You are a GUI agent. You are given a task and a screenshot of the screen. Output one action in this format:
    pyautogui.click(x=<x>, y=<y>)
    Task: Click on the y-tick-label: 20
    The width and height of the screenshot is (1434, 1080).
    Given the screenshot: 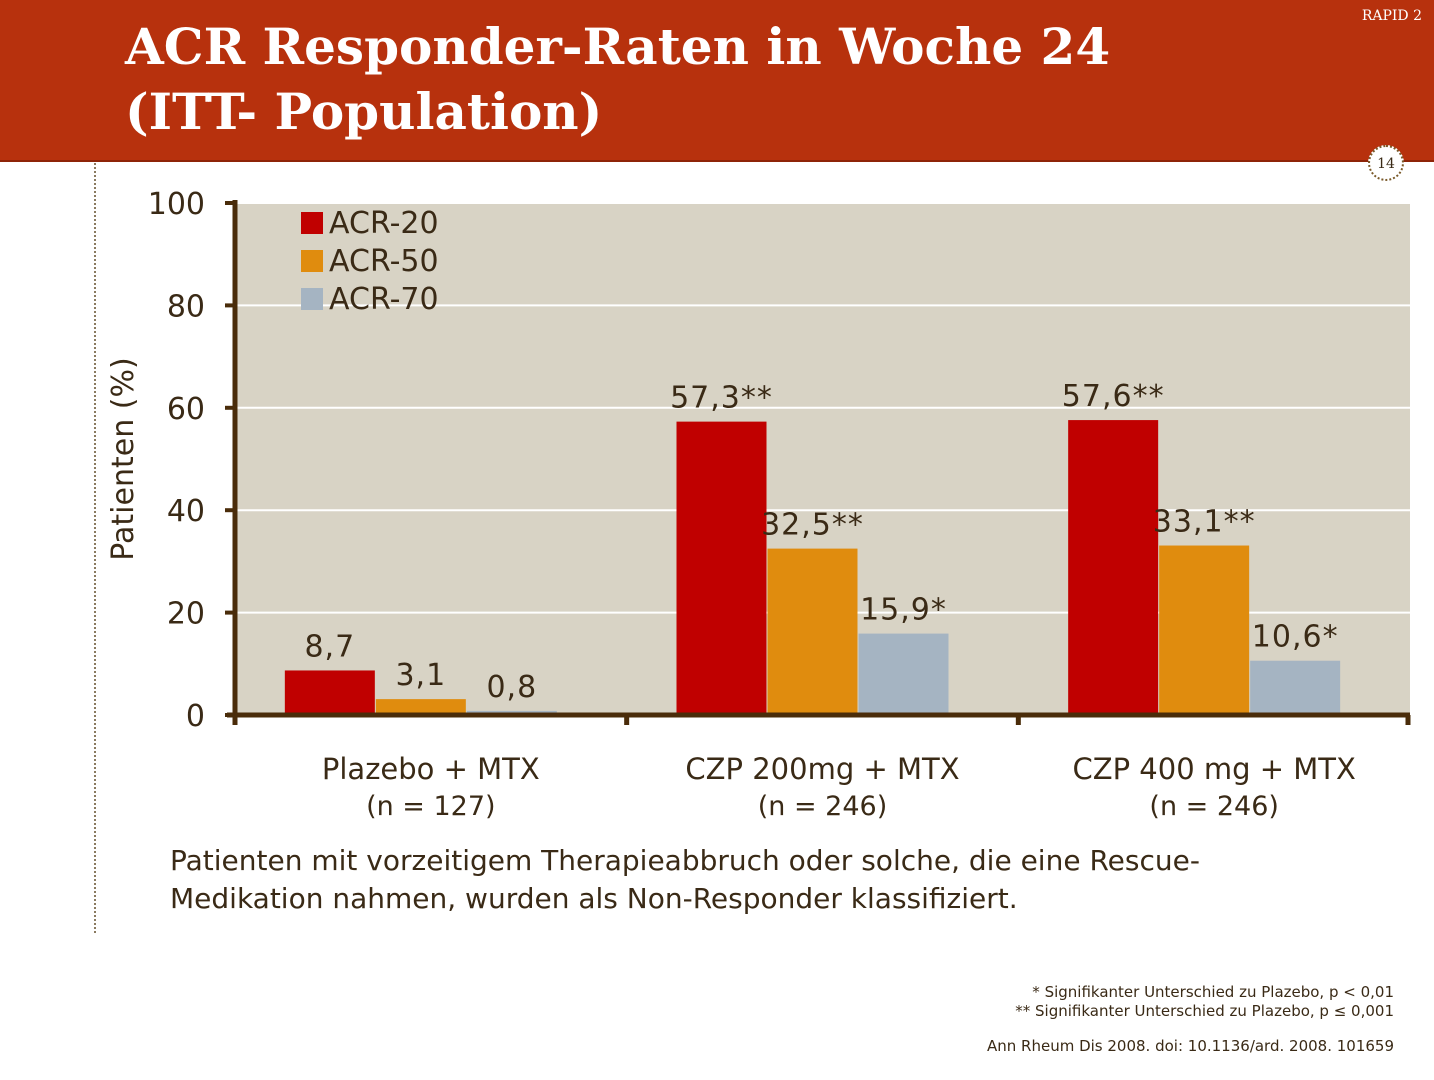 What is the action you would take?
    pyautogui.click(x=186, y=614)
    